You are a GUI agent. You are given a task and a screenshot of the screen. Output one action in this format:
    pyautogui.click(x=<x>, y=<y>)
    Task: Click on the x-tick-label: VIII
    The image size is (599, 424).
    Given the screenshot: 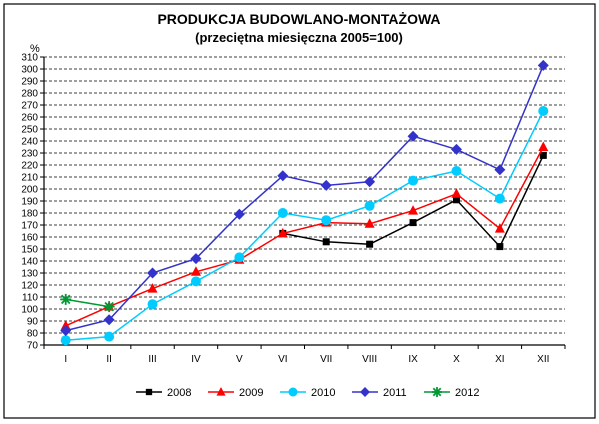 What is the action you would take?
    pyautogui.click(x=369, y=359)
    